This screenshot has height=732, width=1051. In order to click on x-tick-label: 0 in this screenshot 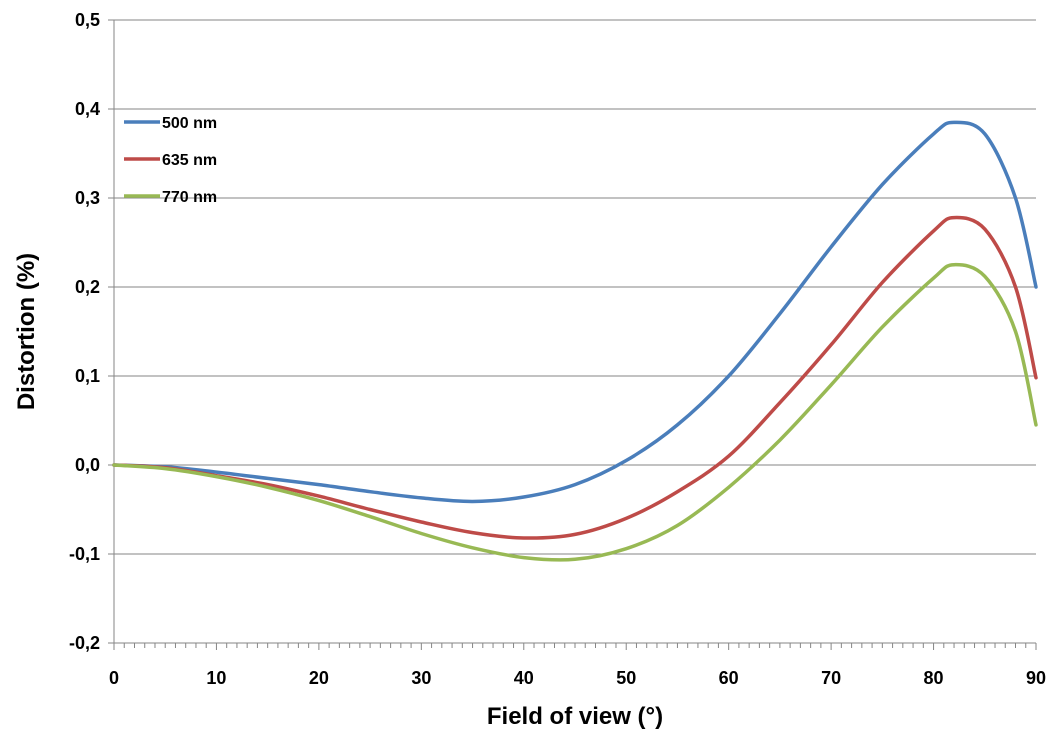, I will do `click(114, 678)`.